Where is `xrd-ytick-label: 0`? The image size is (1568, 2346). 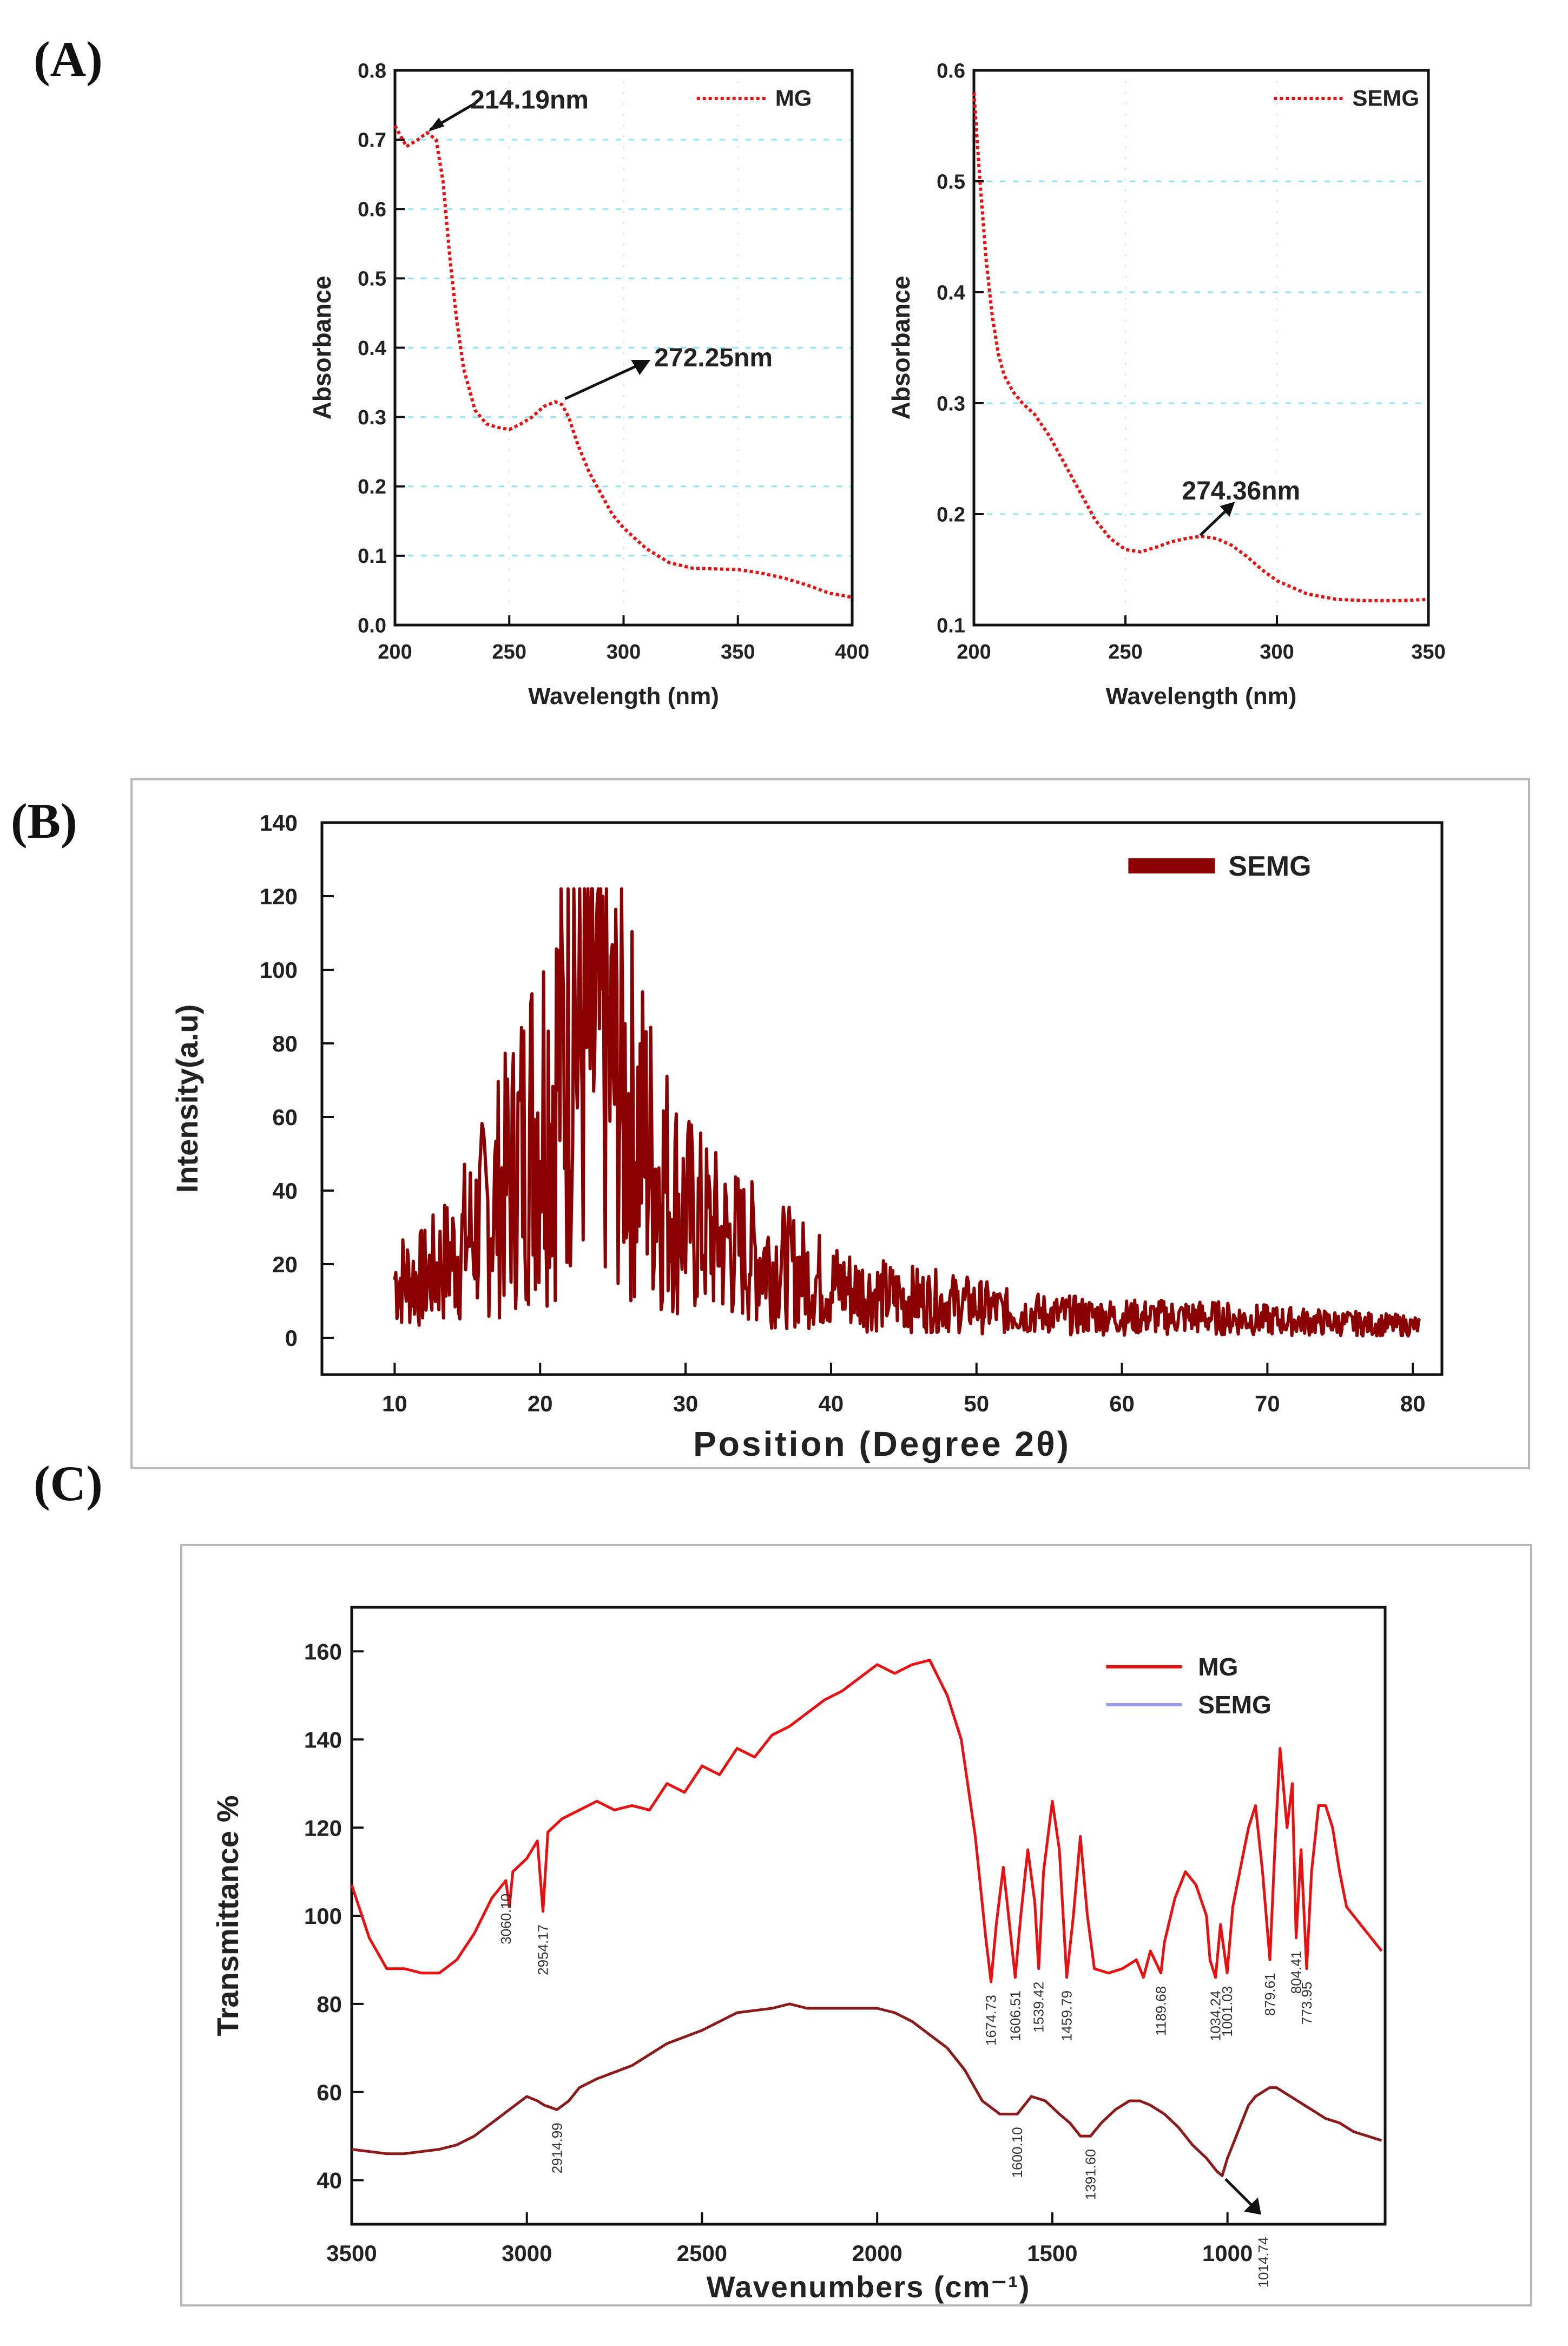 xrd-ytick-label: 0 is located at coordinates (291, 1338).